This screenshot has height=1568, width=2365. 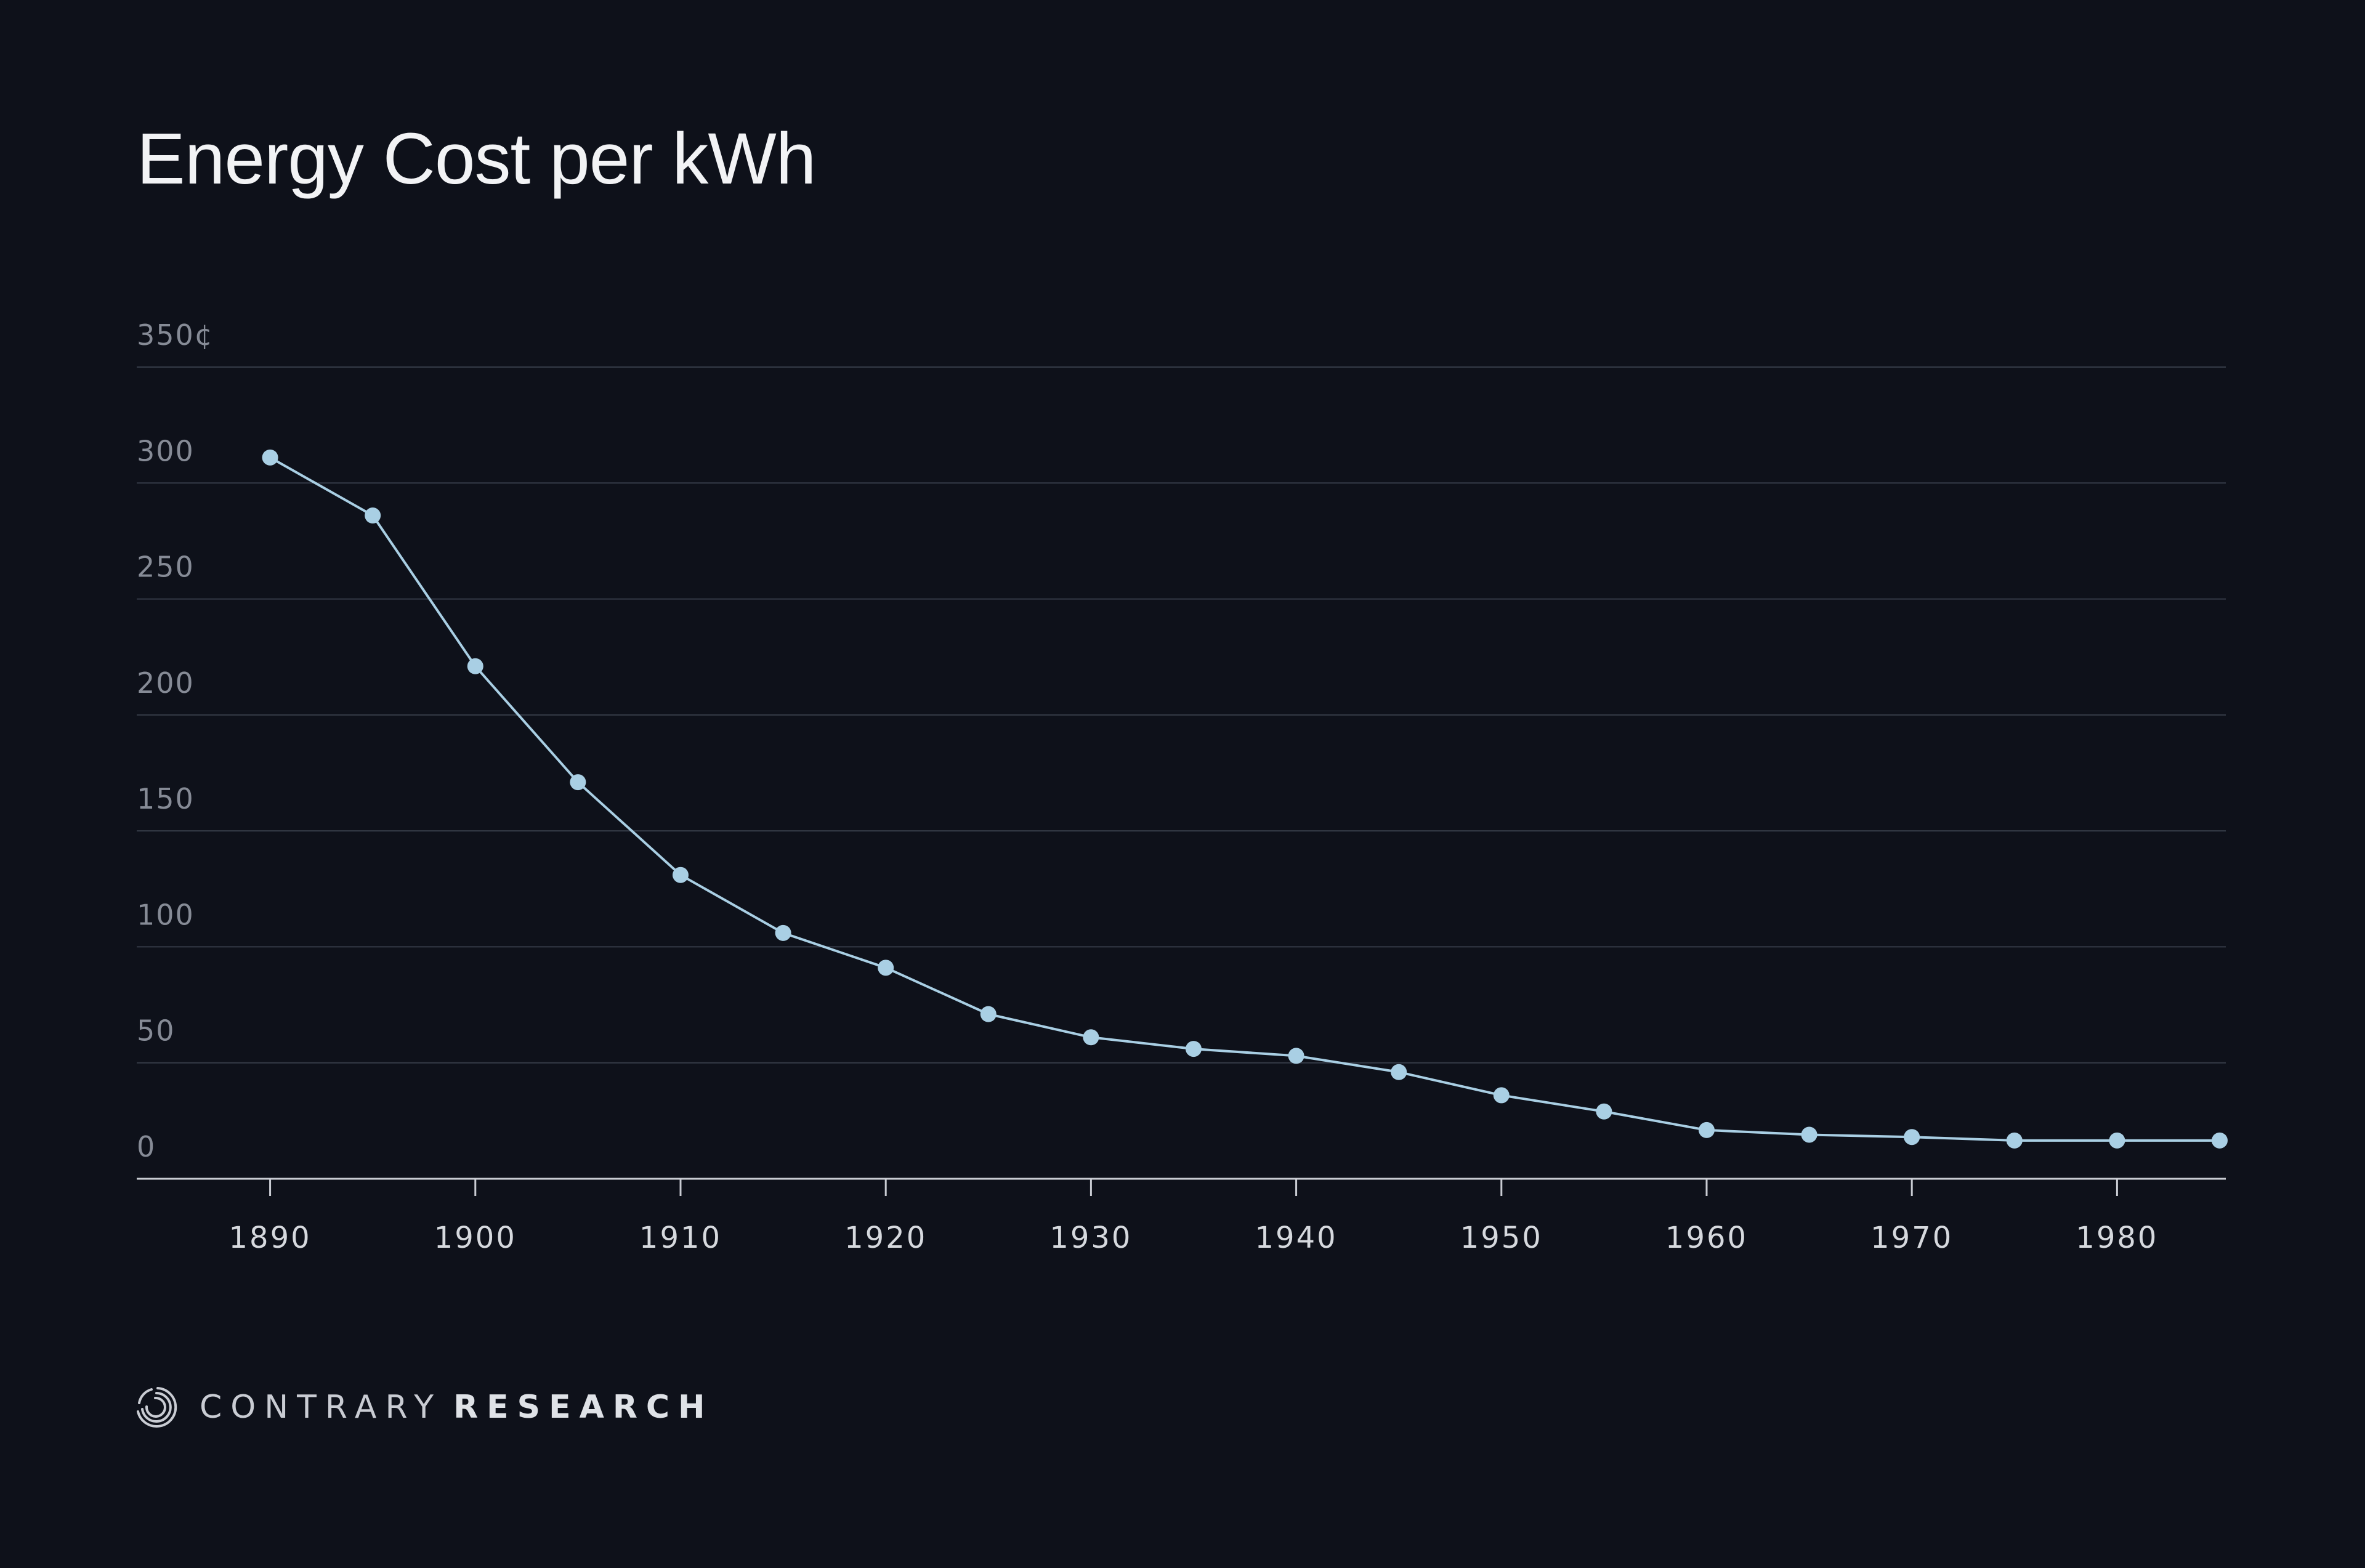 What do you see at coordinates (166, 683) in the screenshot?
I see `y-tick-label: 200` at bounding box center [166, 683].